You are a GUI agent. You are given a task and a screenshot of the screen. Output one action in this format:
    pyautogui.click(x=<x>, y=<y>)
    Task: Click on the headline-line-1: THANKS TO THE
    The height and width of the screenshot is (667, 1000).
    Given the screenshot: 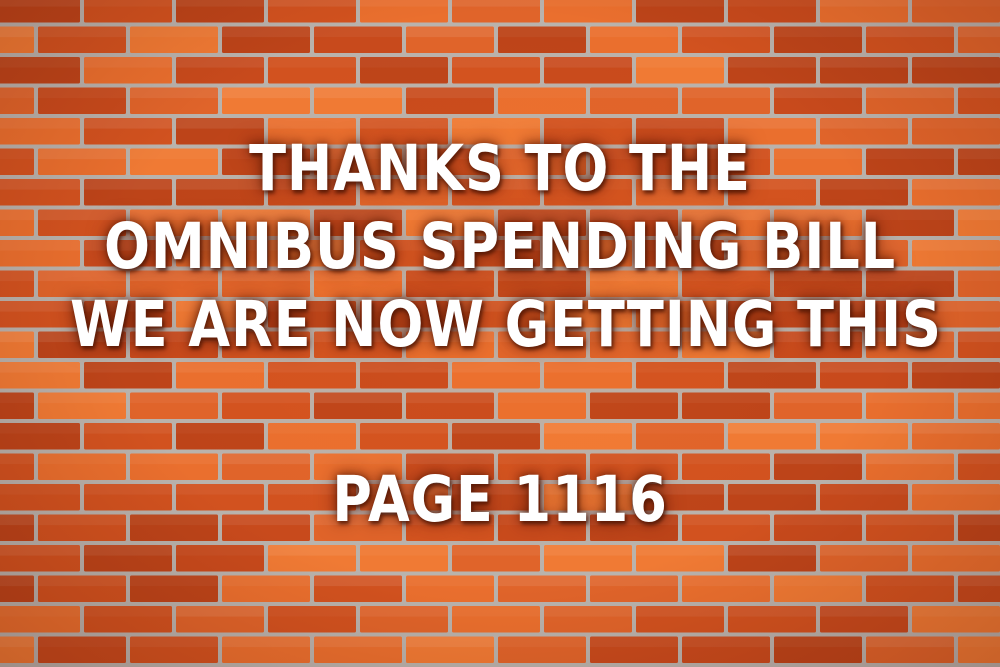 What is the action you would take?
    pyautogui.click(x=500, y=168)
    